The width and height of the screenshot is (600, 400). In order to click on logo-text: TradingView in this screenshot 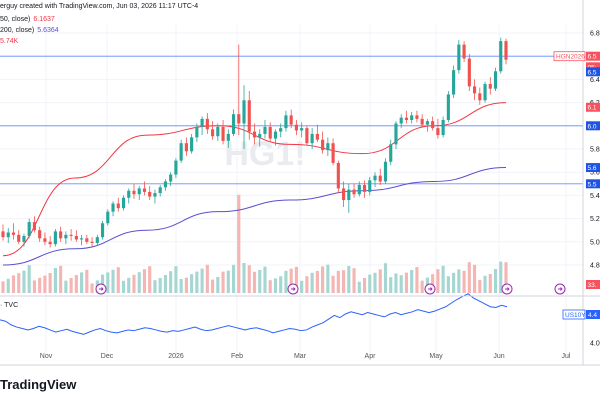, I will do `click(38, 384)`.